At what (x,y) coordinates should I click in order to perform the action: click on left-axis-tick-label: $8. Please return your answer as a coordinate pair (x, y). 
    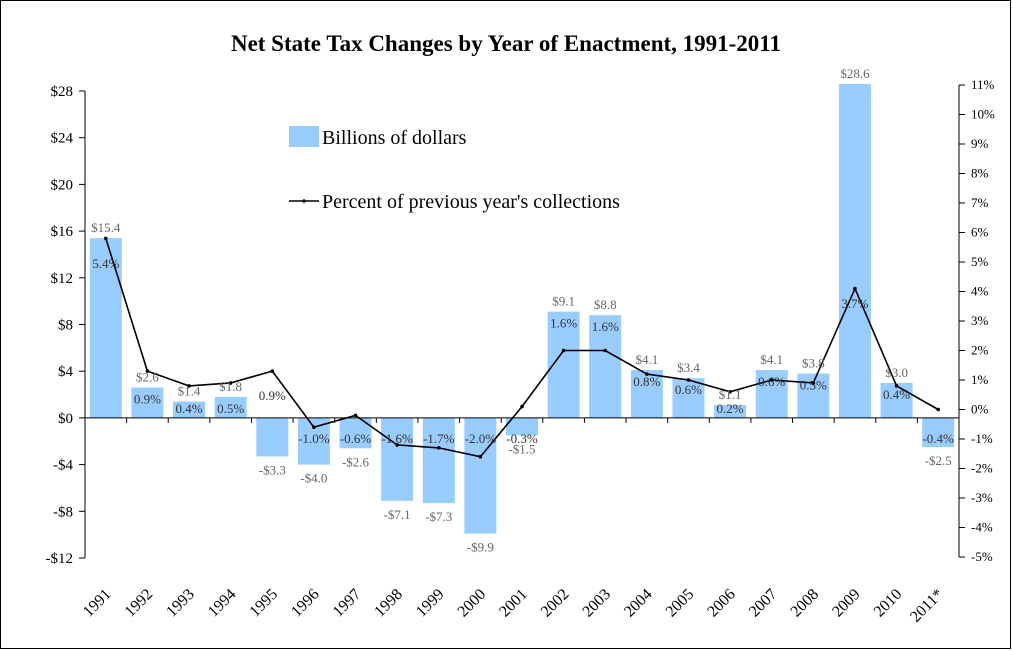
    Looking at the image, I should click on (65, 326).